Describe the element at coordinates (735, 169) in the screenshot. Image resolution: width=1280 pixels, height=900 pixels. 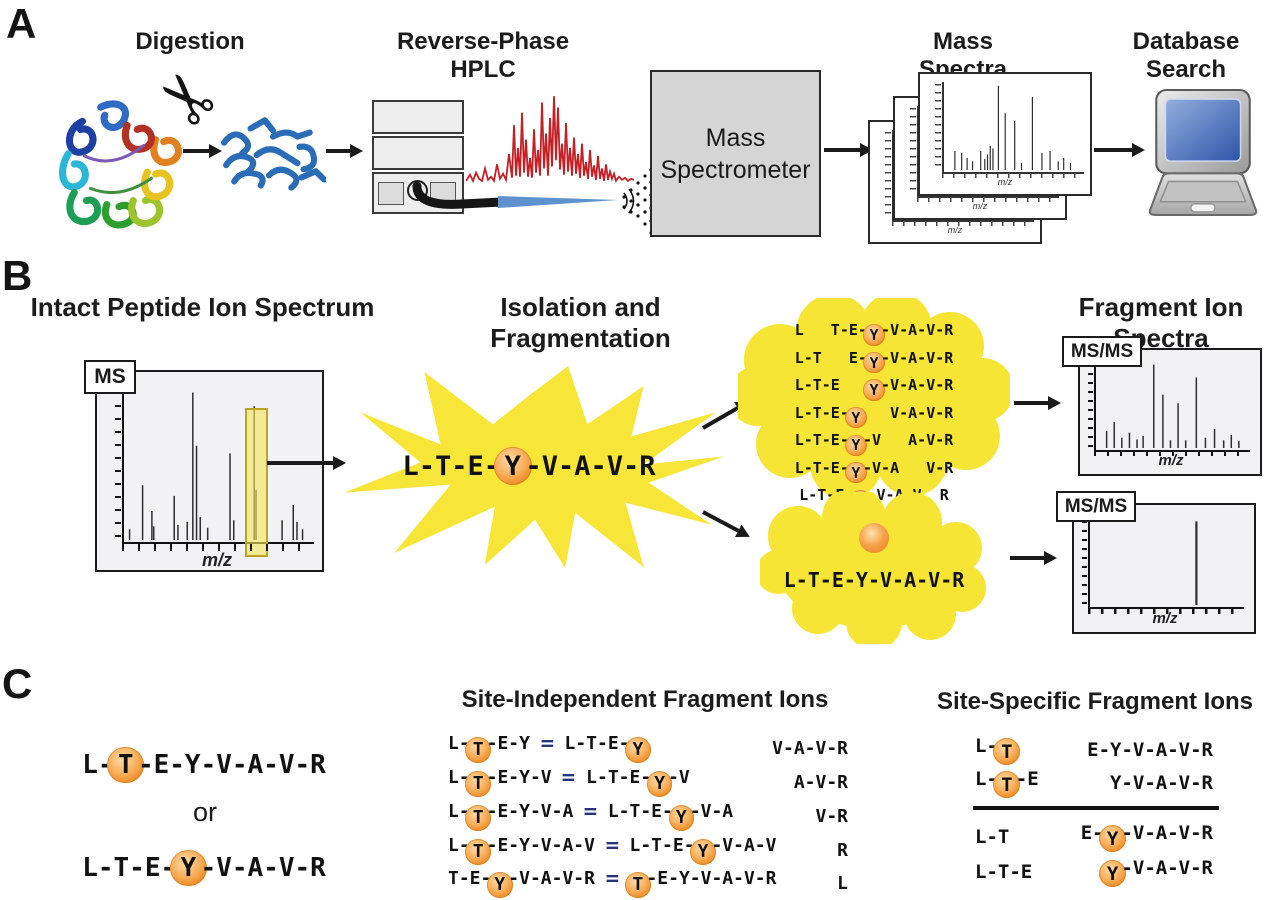
I see `mass-spectrometer-label-line2: Spectrometer` at that location.